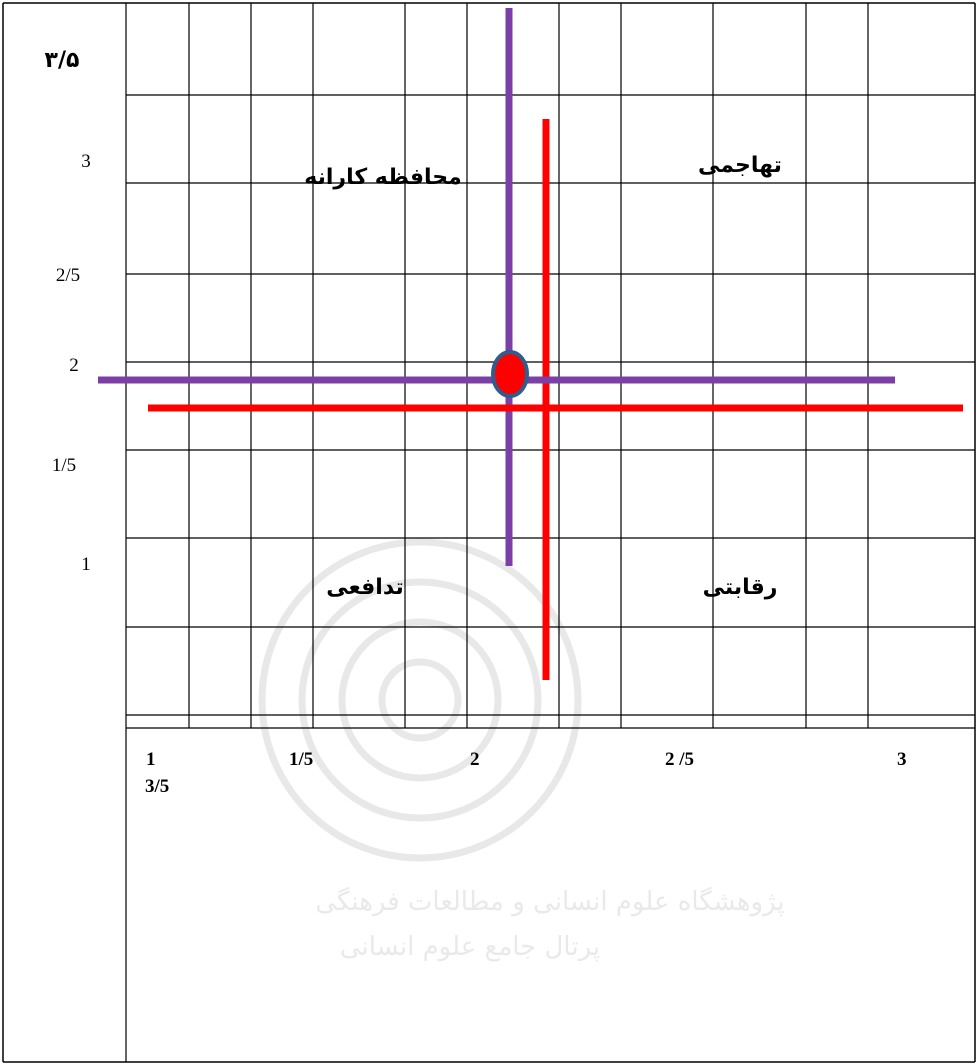  I want to click on quadrant-label-aggressive: تهاجمی, so click(740, 165).